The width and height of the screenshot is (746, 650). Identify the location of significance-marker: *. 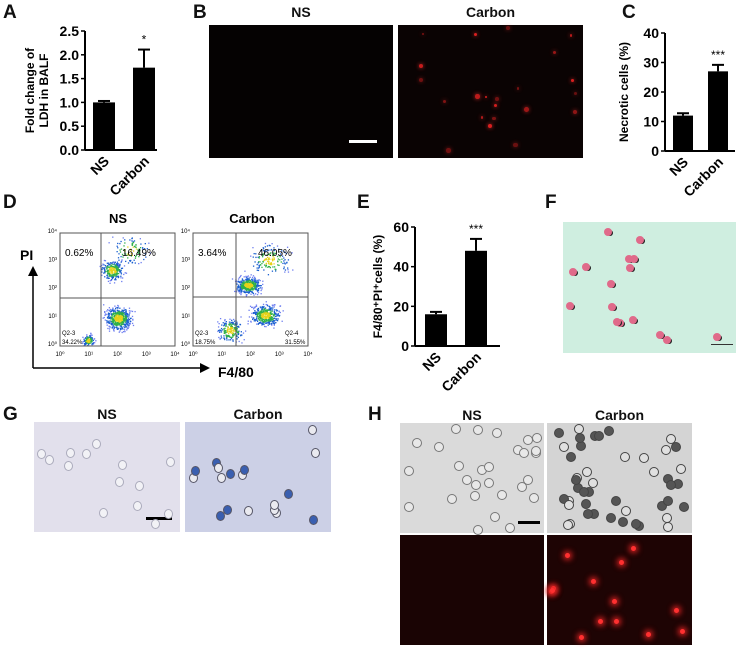
(144, 40).